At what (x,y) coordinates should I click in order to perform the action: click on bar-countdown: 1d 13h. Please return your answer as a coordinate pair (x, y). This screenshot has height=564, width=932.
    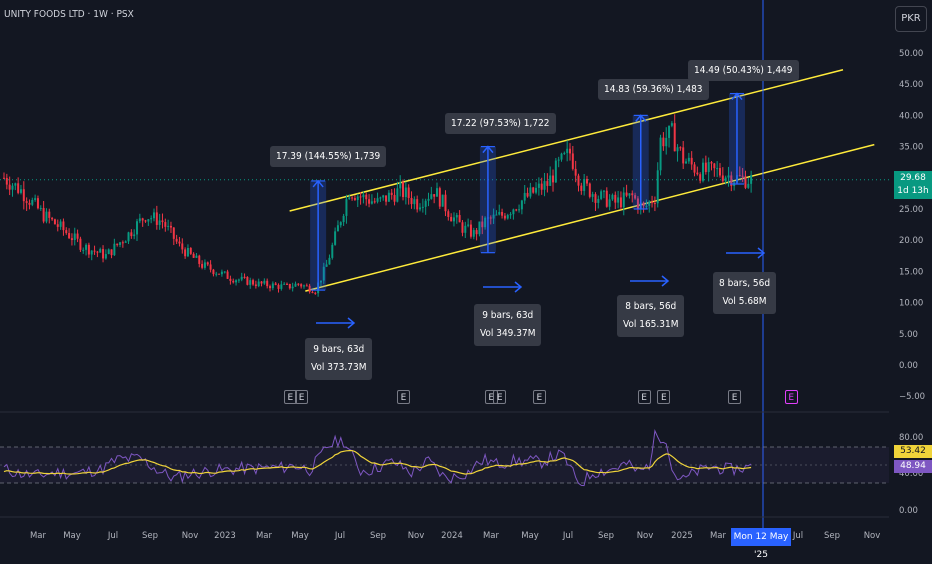
    Looking at the image, I should click on (913, 191).